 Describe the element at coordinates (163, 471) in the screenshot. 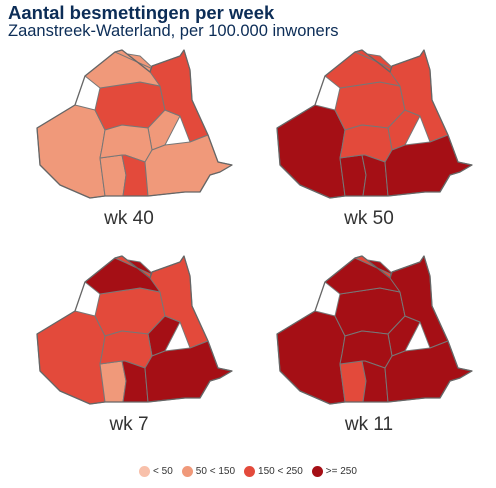

I see `legend-label-1: < 50` at that location.